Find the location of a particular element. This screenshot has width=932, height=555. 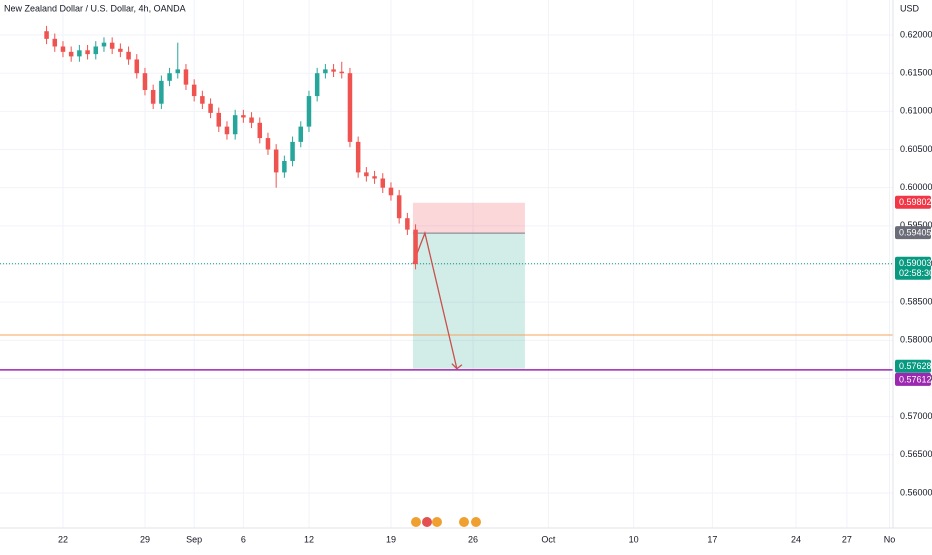

price-badge-label: 0.59802 is located at coordinates (915, 202).